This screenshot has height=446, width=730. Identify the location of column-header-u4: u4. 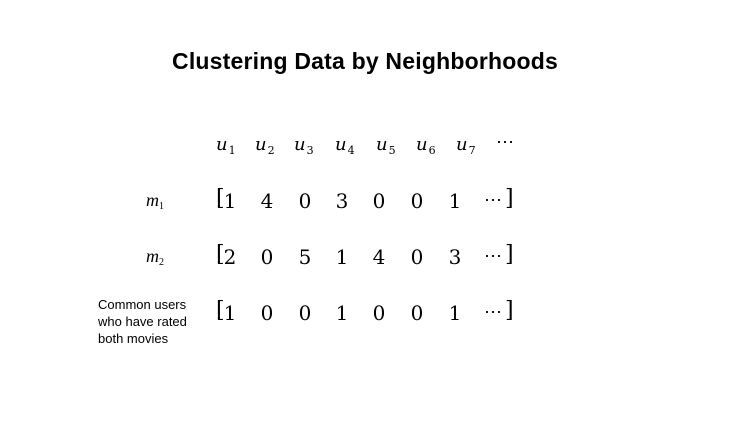
(345, 145).